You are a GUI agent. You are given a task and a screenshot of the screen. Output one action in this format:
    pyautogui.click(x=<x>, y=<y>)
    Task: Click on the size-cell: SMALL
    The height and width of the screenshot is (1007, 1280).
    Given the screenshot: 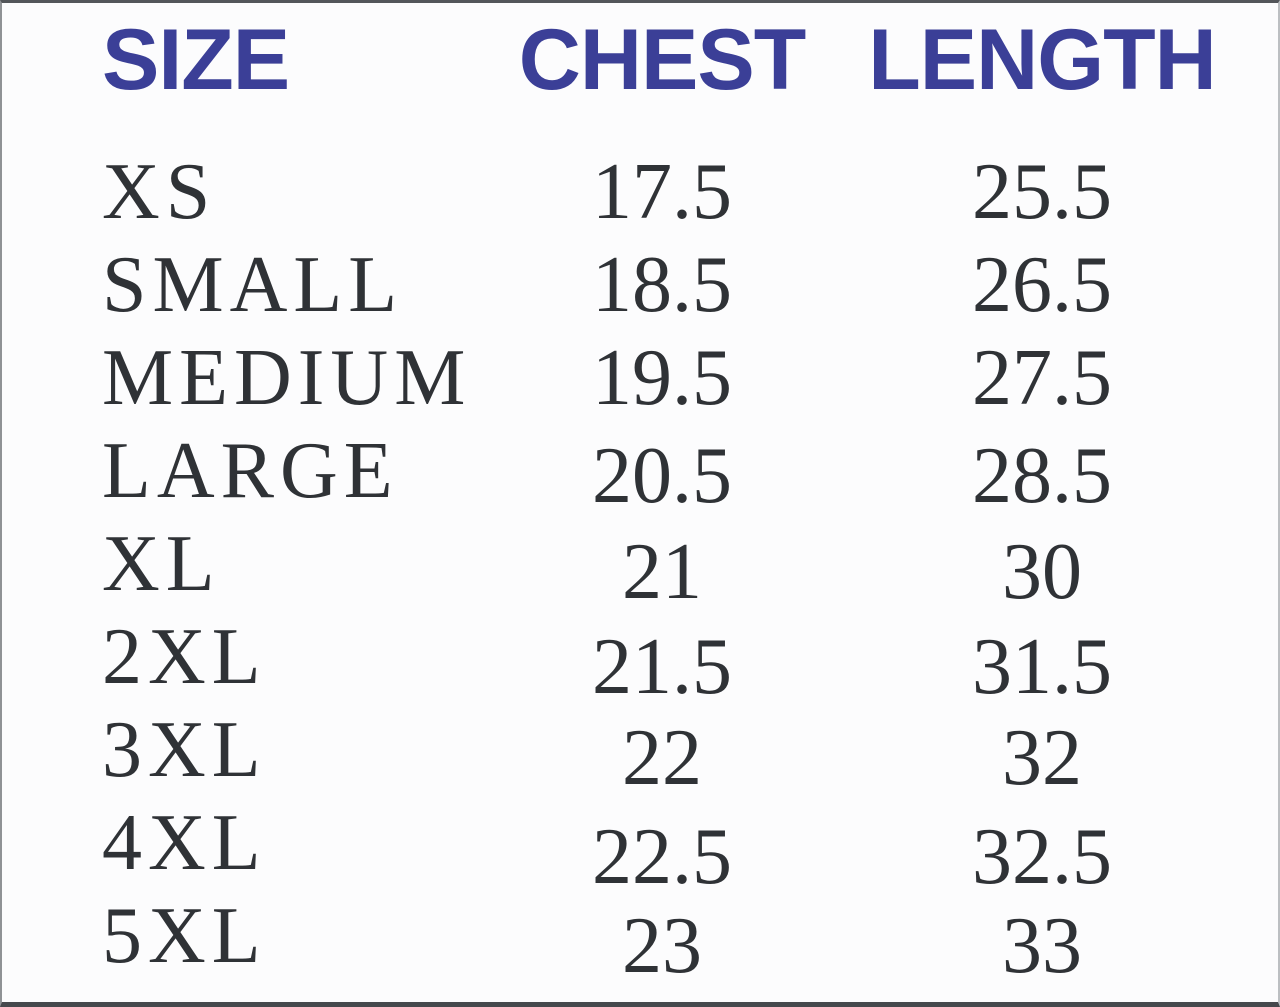 What is the action you would take?
    pyautogui.click(x=253, y=284)
    